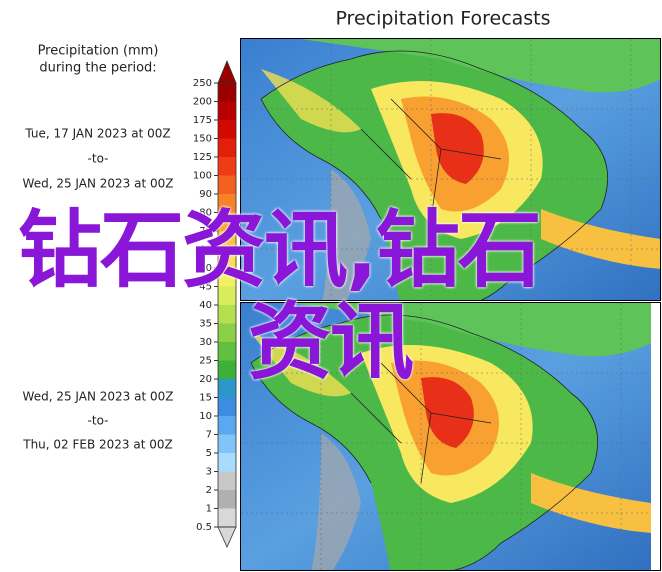  I want to click on colorbar-label: 0.5, so click(204, 527).